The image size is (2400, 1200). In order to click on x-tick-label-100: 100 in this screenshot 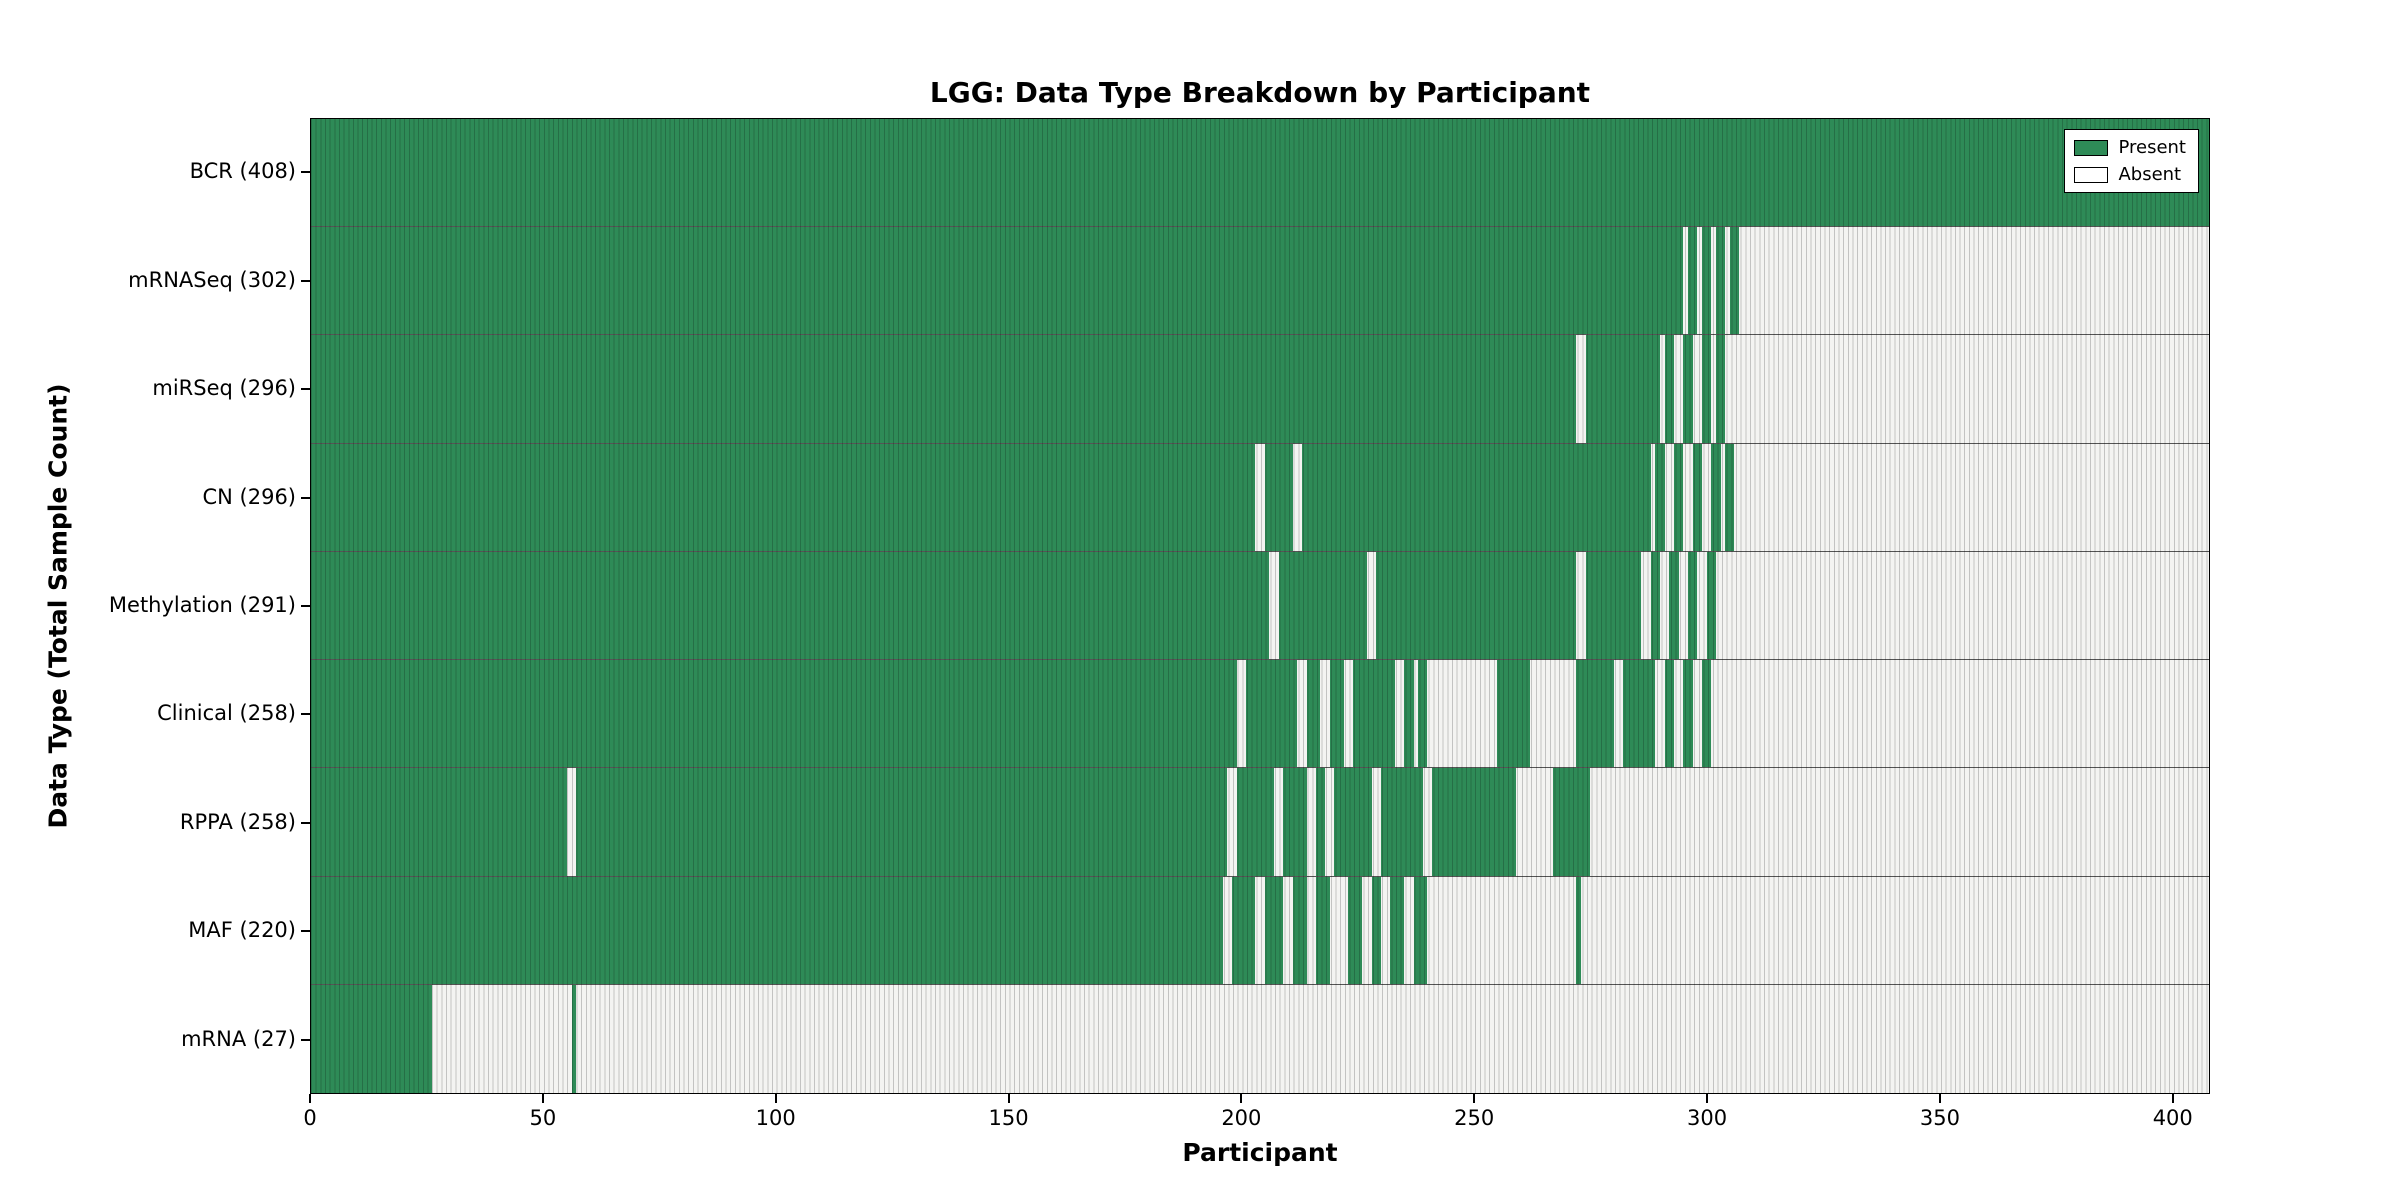, I will do `click(775, 1118)`.